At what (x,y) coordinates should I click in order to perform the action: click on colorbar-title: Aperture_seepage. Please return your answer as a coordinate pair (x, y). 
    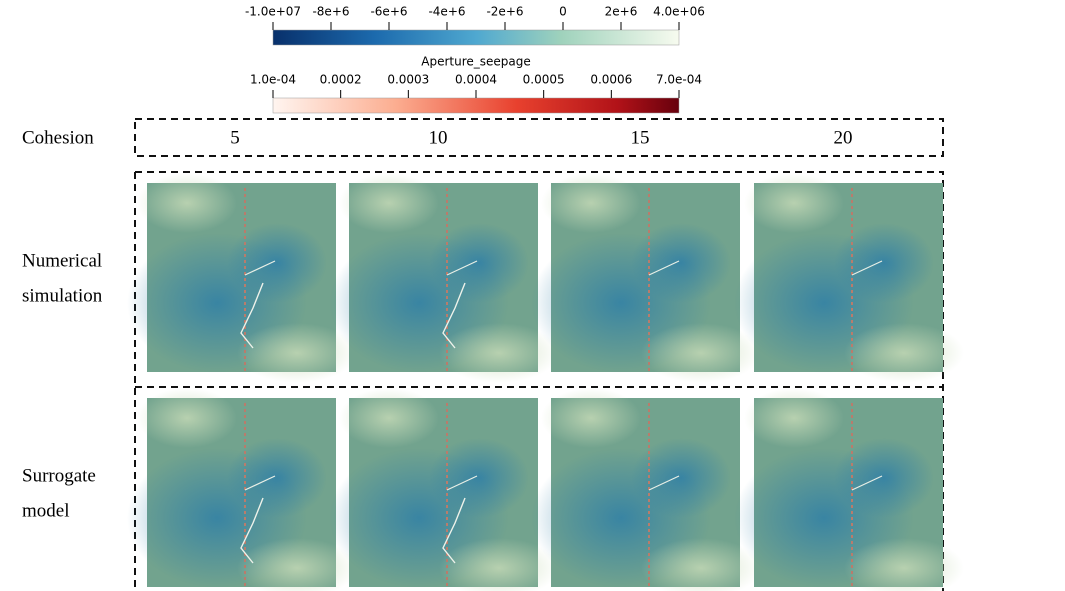
    Looking at the image, I should click on (476, 62).